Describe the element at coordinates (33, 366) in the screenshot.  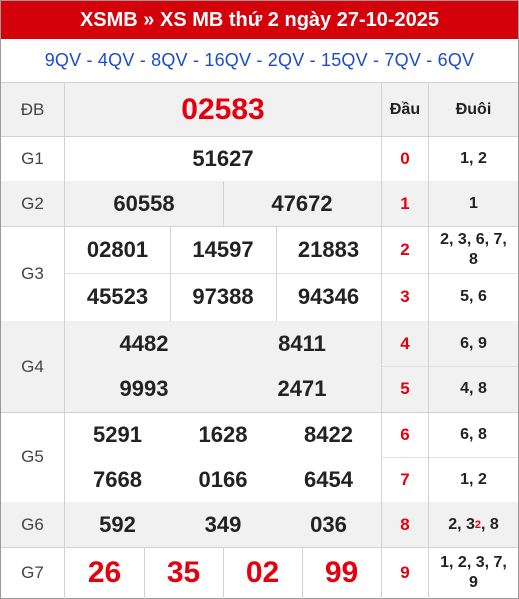
I see `prize-label-g4: G4` at that location.